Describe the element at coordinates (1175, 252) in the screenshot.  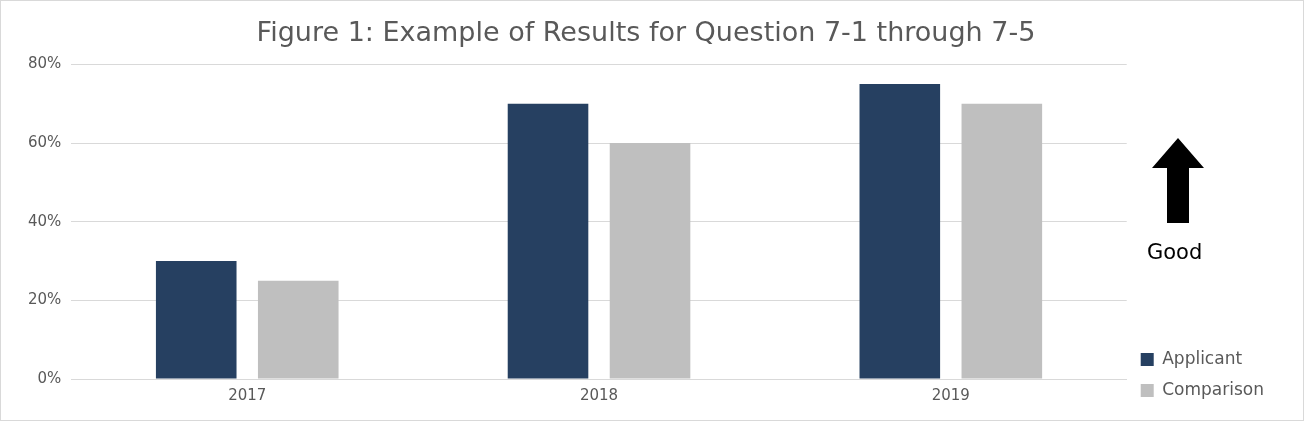
I see `text: Good` at that location.